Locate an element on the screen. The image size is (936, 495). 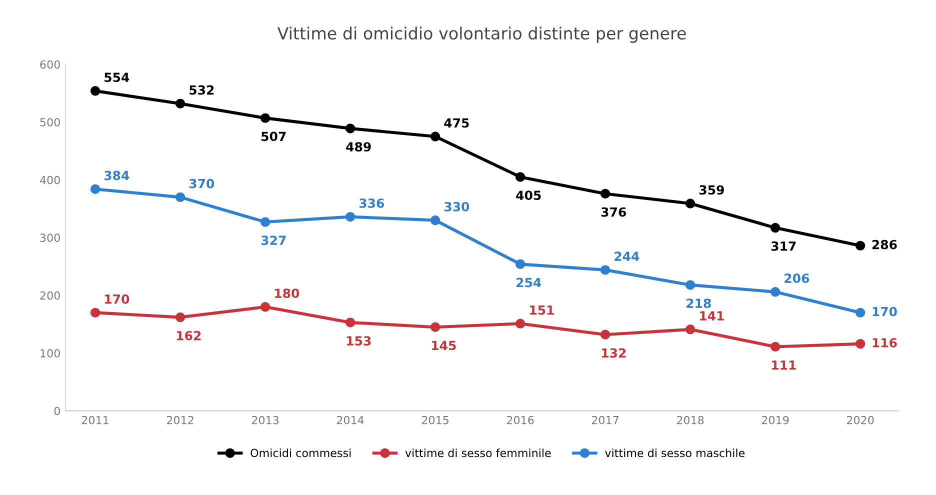
data-label: 327 is located at coordinates (273, 241).